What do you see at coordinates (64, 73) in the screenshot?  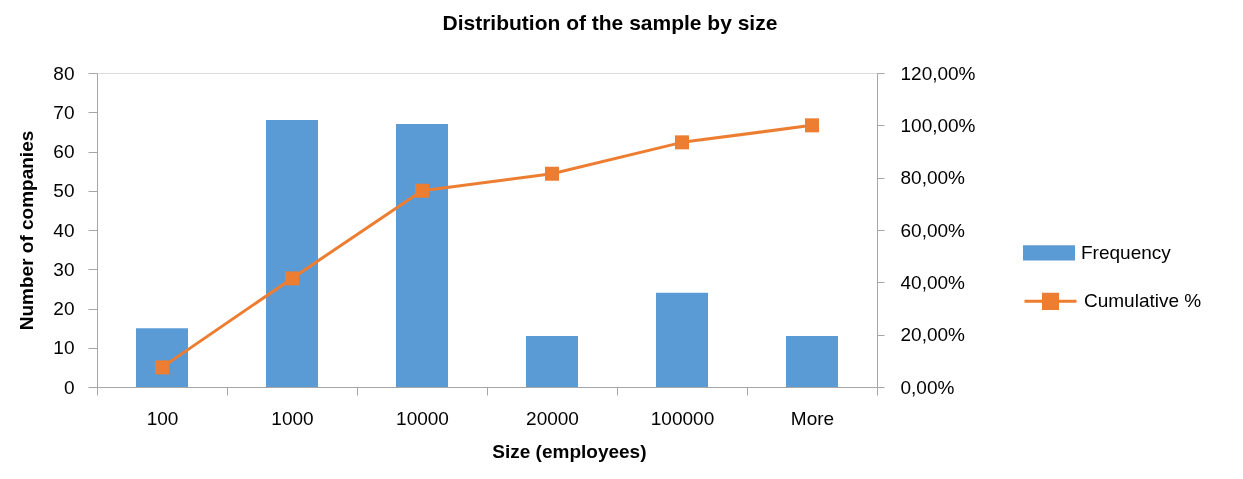 I see `y-tick-label: 80` at bounding box center [64, 73].